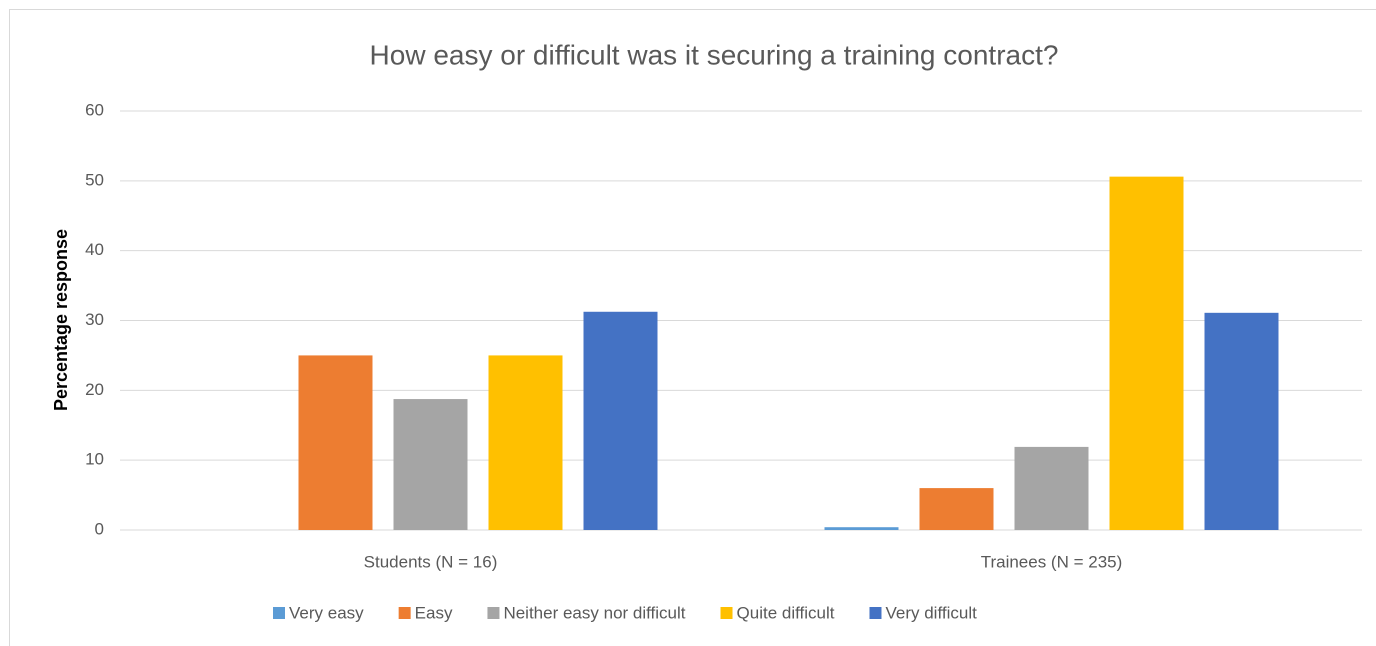 The image size is (1376, 646). Describe the element at coordinates (61, 320) in the screenshot. I see `y-axis-label: Percentage response` at that location.